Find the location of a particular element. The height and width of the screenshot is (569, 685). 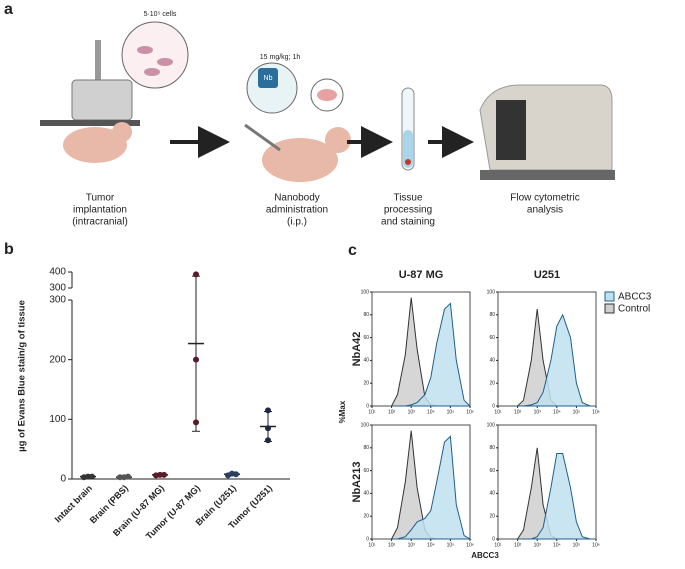

y-axis-label: %Max is located at coordinates (342, 411).